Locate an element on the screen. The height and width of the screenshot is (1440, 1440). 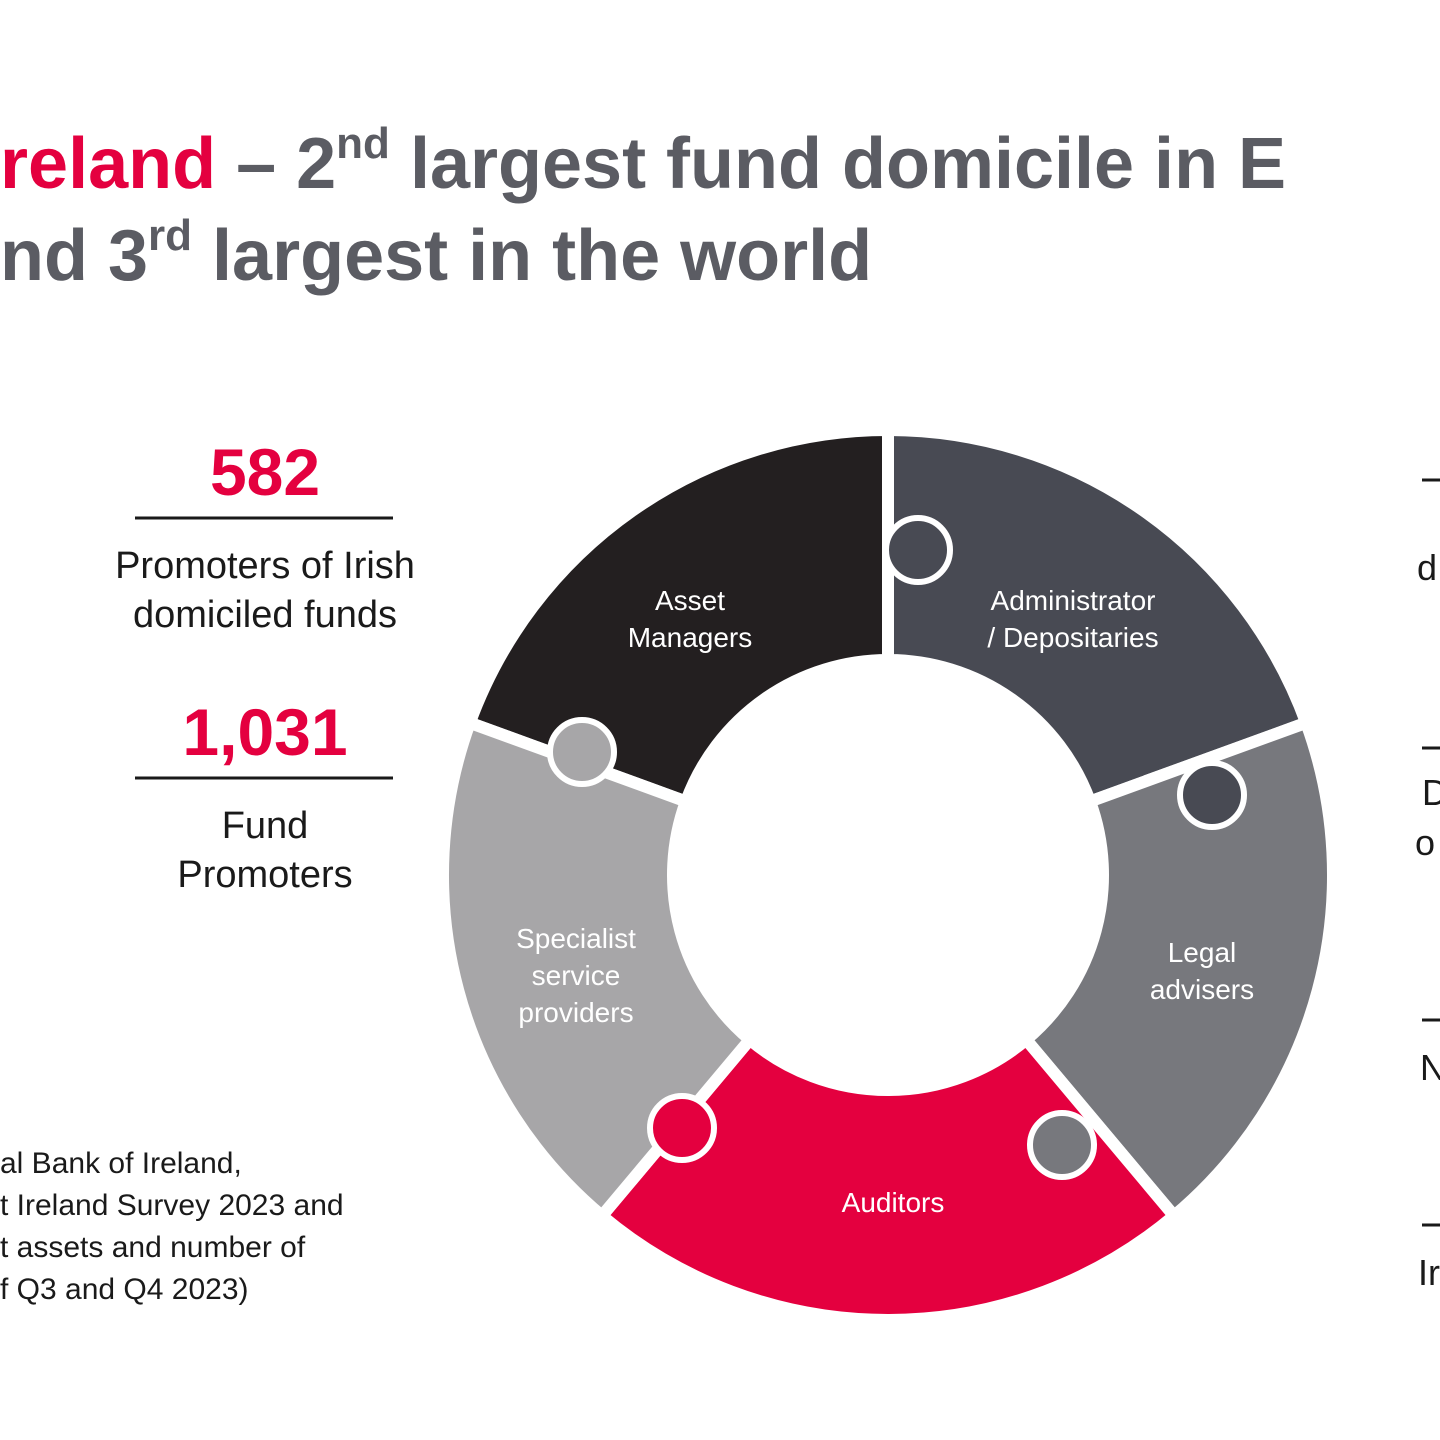
cropped-text: o is located at coordinates (1425, 842).